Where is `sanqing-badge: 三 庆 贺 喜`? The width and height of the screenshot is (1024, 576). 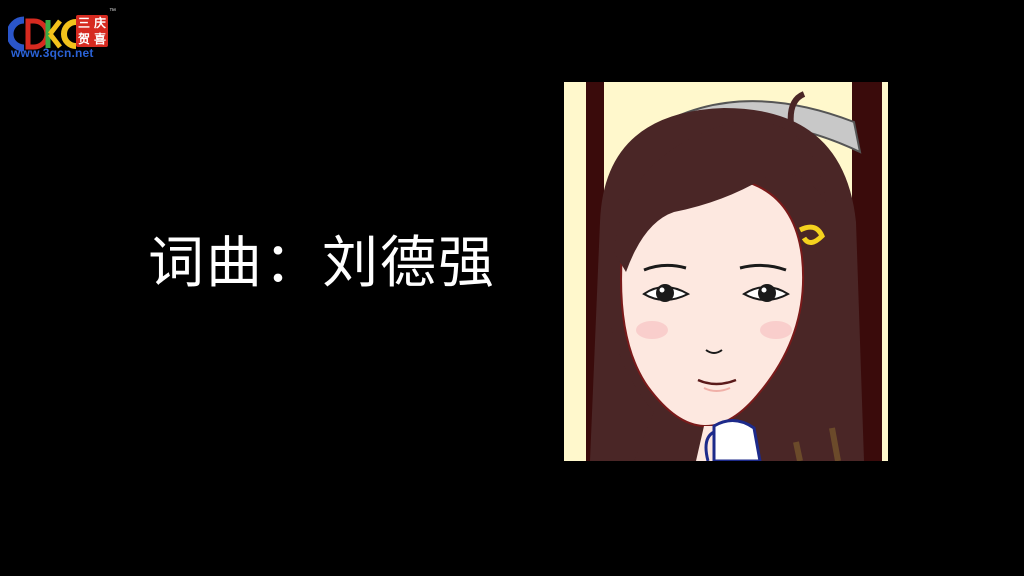
sanqing-badge: 三 庆 贺 喜 is located at coordinates (92, 31).